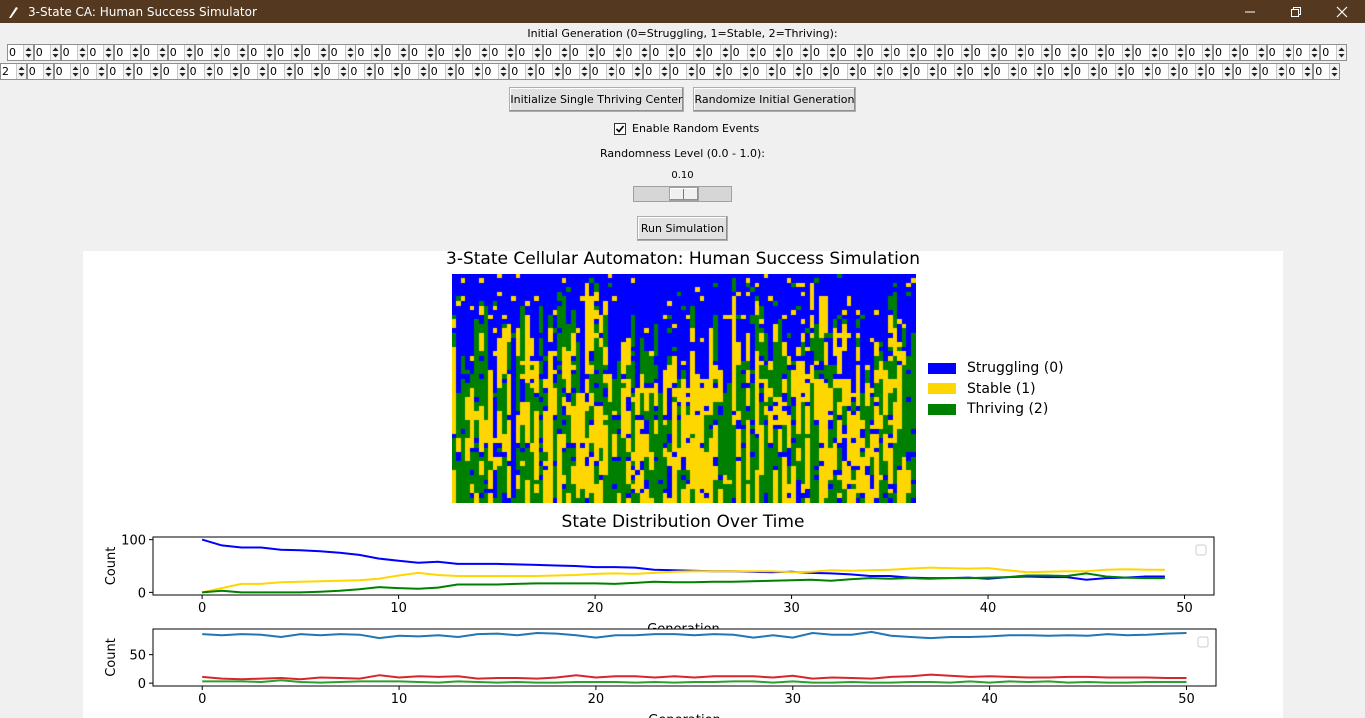 The height and width of the screenshot is (718, 1365). I want to click on restore-icon, so click(1296, 11).